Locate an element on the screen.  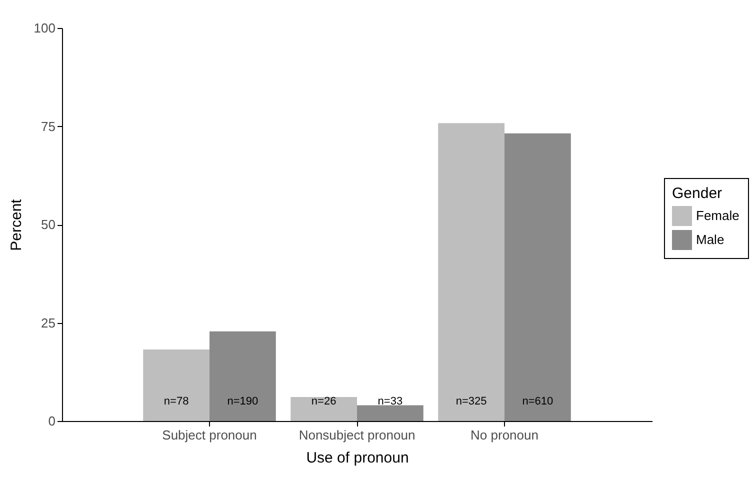
y-tick-label: 0 is located at coordinates (52, 421).